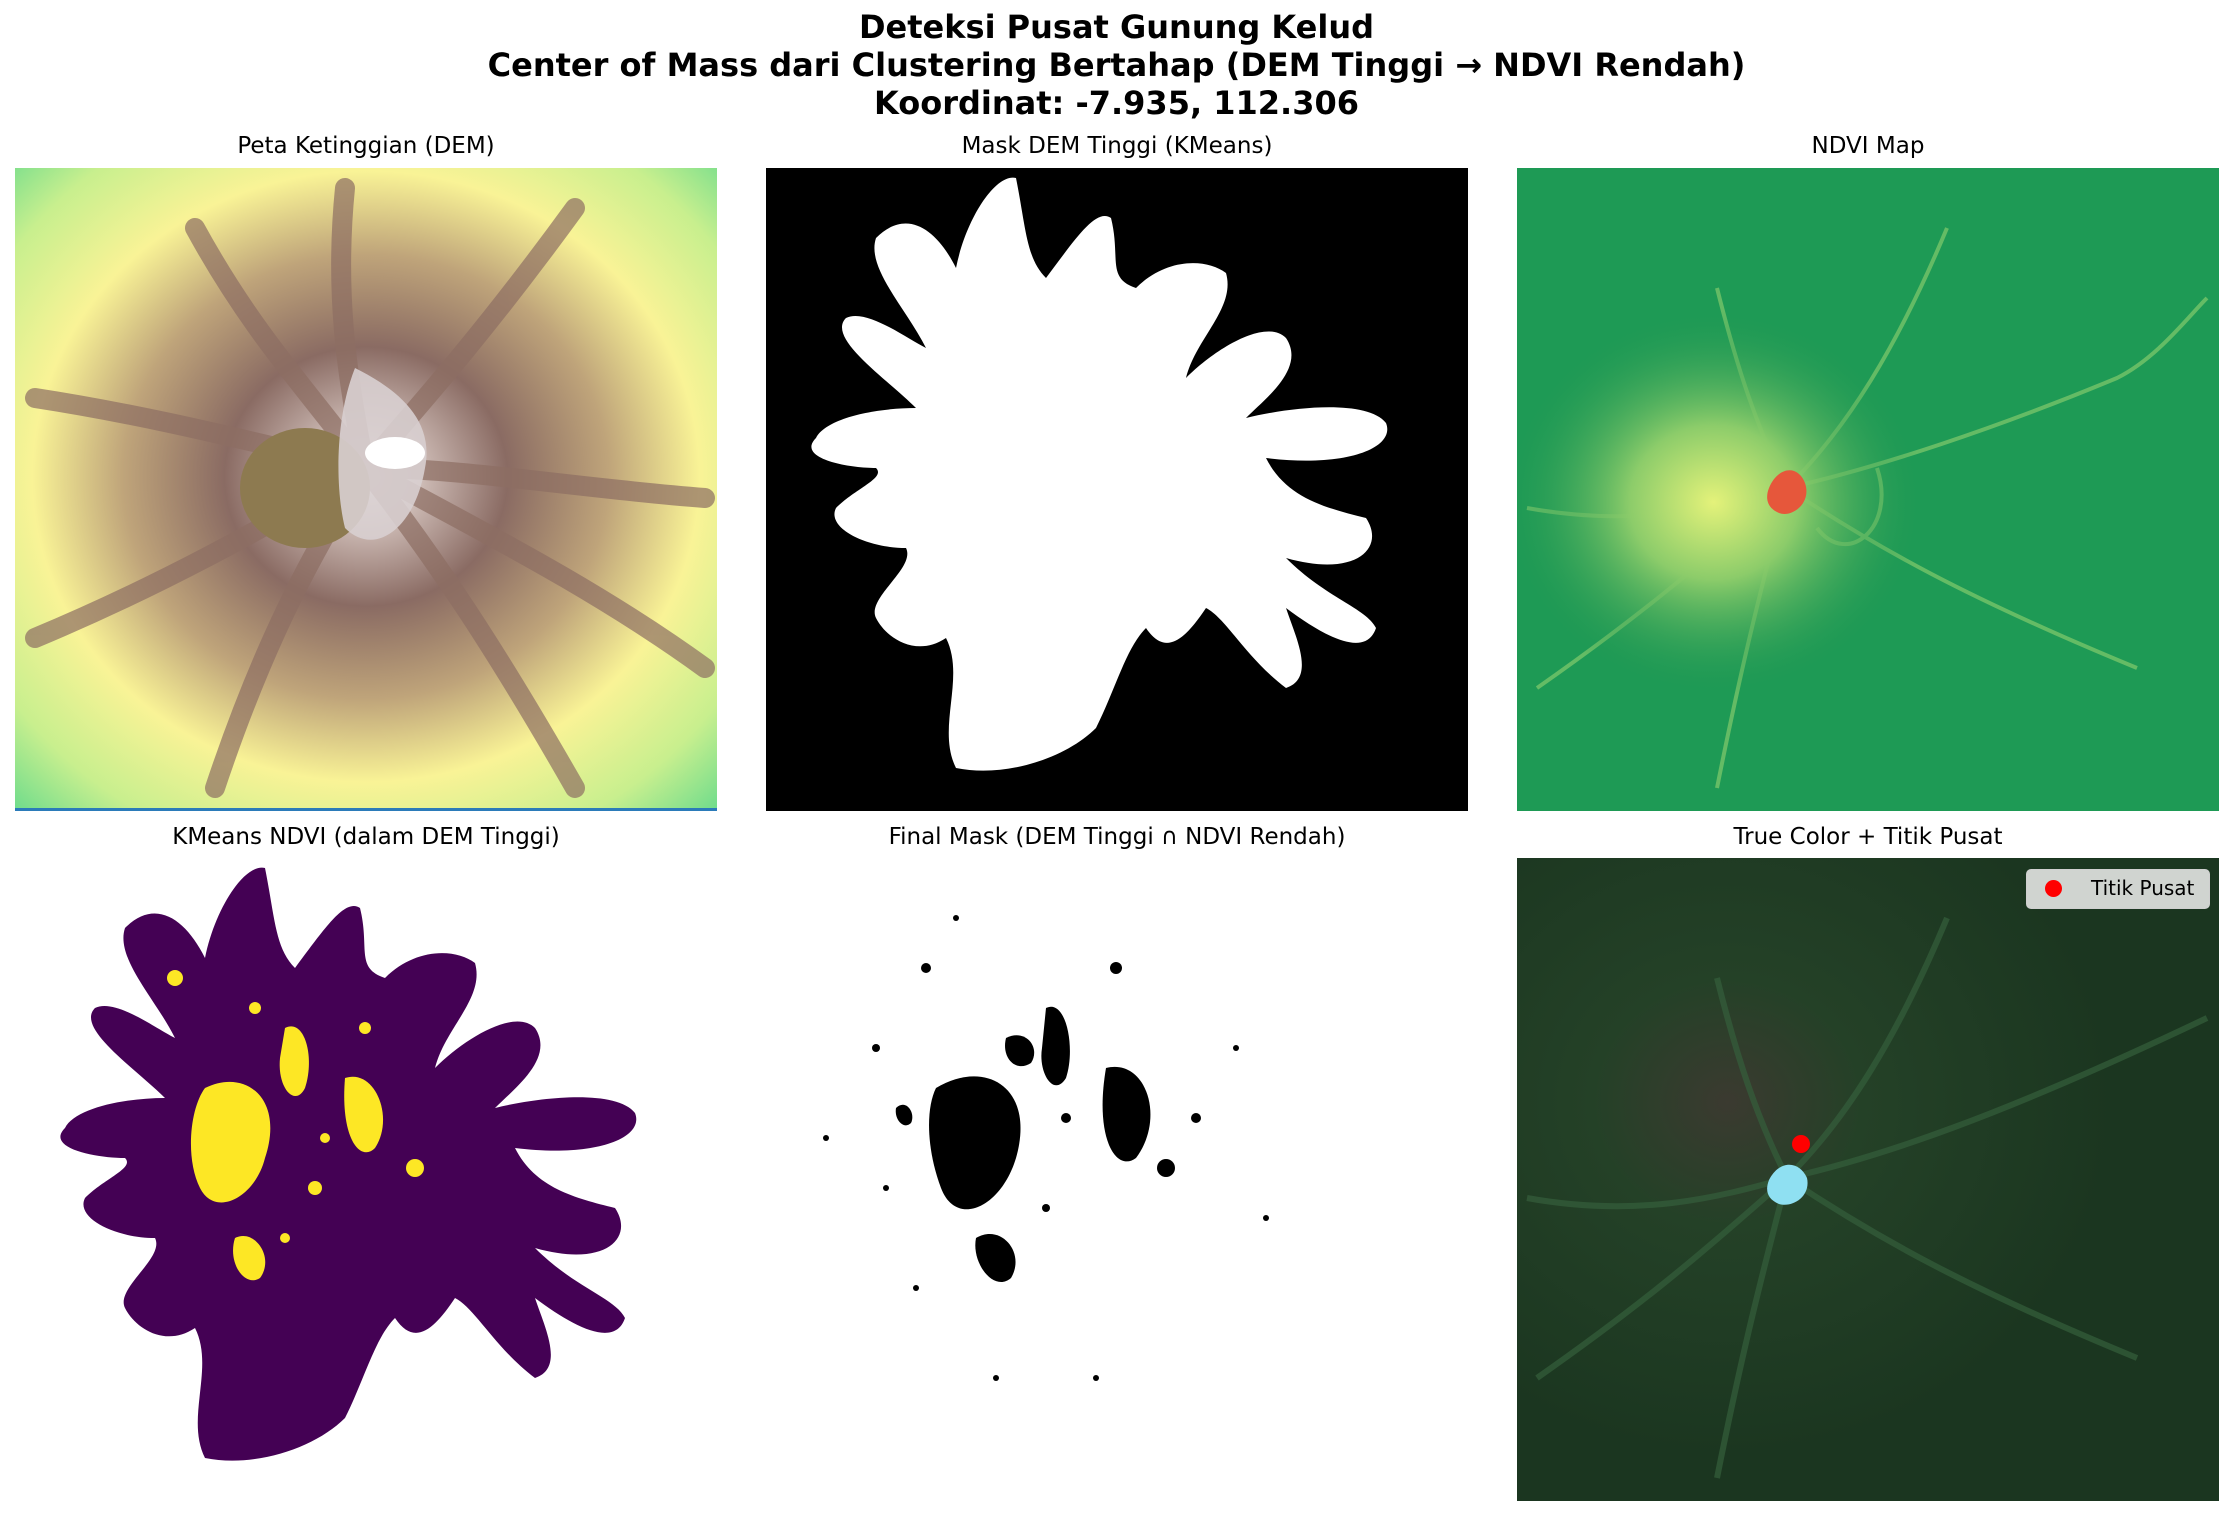 The image size is (2233, 1517). What do you see at coordinates (1868, 146) in the screenshot?
I see `panel-title-ndvi: NDVI Map` at bounding box center [1868, 146].